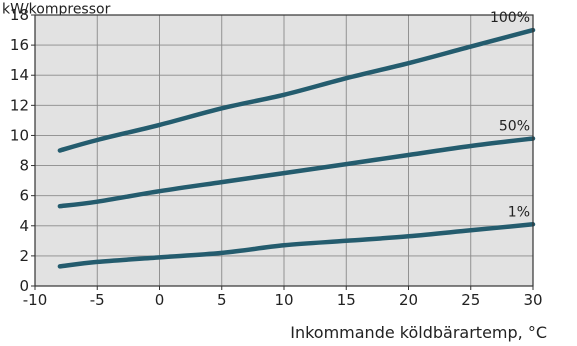 This screenshot has height=346, width=577. Describe the element at coordinates (514, 126) in the screenshot. I see `series-label: 50%` at that location.